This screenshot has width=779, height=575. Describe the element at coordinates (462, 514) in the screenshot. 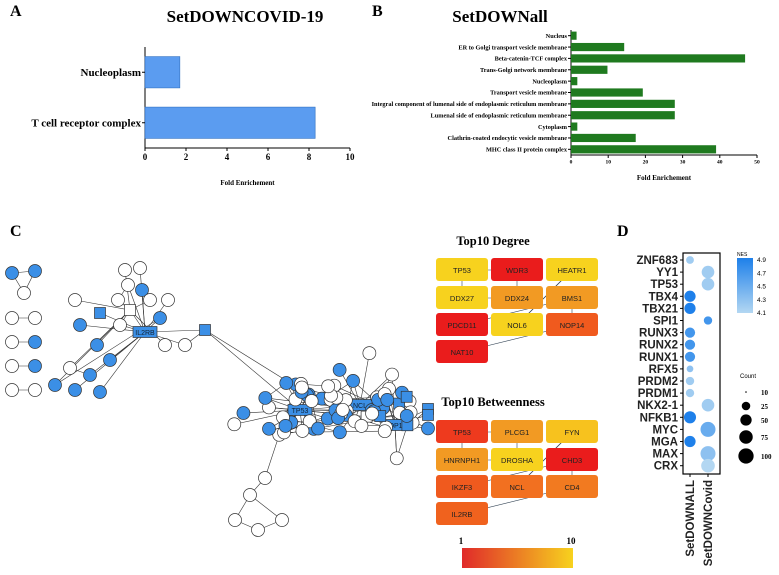

I see `gene-label: IL2RB` at that location.